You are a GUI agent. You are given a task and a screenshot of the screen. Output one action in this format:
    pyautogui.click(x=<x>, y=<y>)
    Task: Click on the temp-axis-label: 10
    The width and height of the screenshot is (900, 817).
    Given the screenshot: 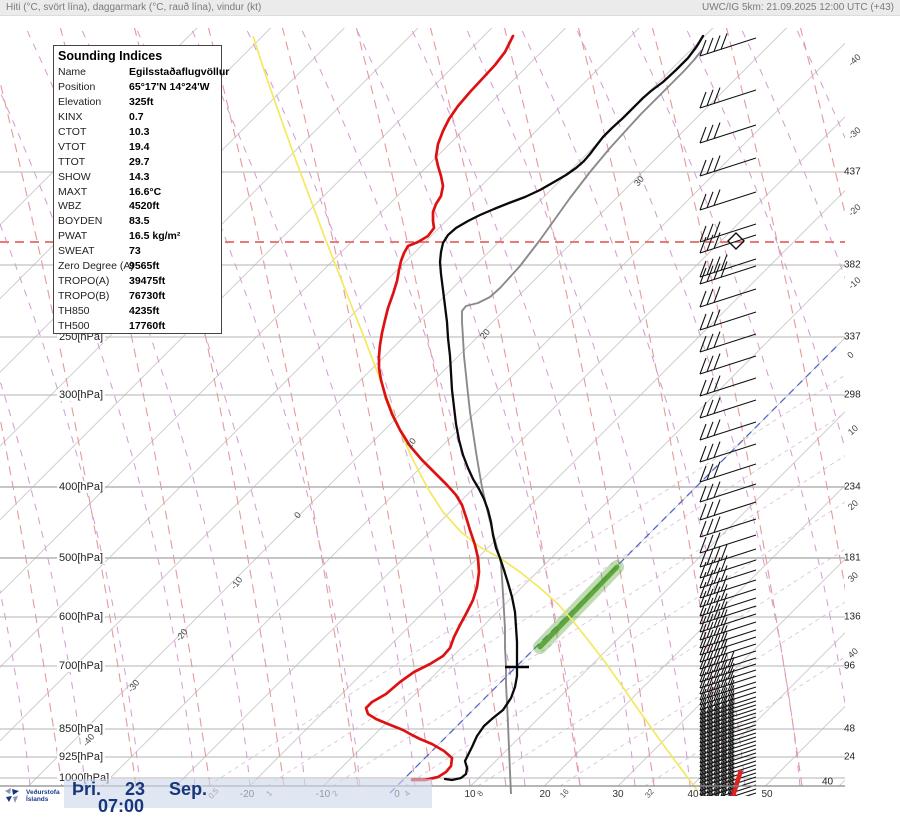 What is the action you would take?
    pyautogui.click(x=469, y=794)
    